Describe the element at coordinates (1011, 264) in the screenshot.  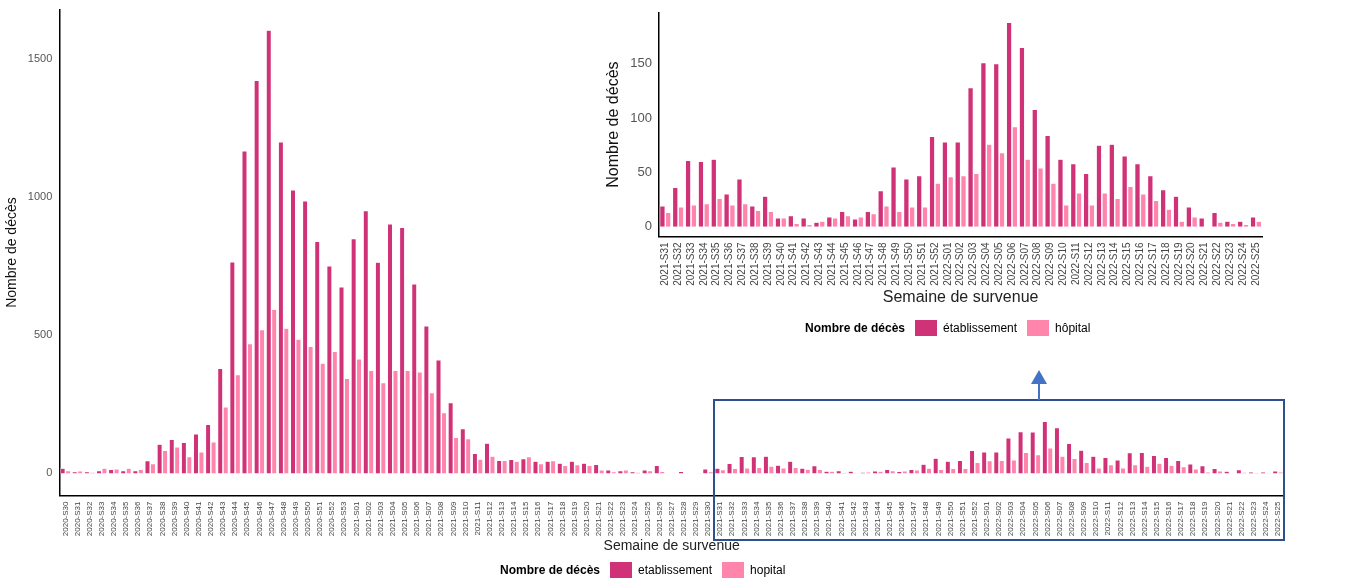
I see `x-tick-label: 2022-S06` at that location.